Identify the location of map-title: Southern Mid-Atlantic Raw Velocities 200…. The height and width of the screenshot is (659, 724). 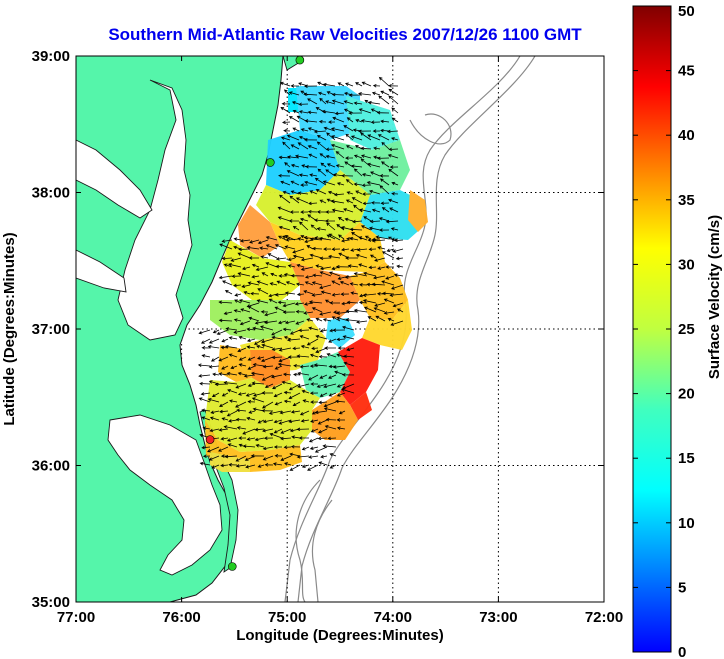
(345, 34).